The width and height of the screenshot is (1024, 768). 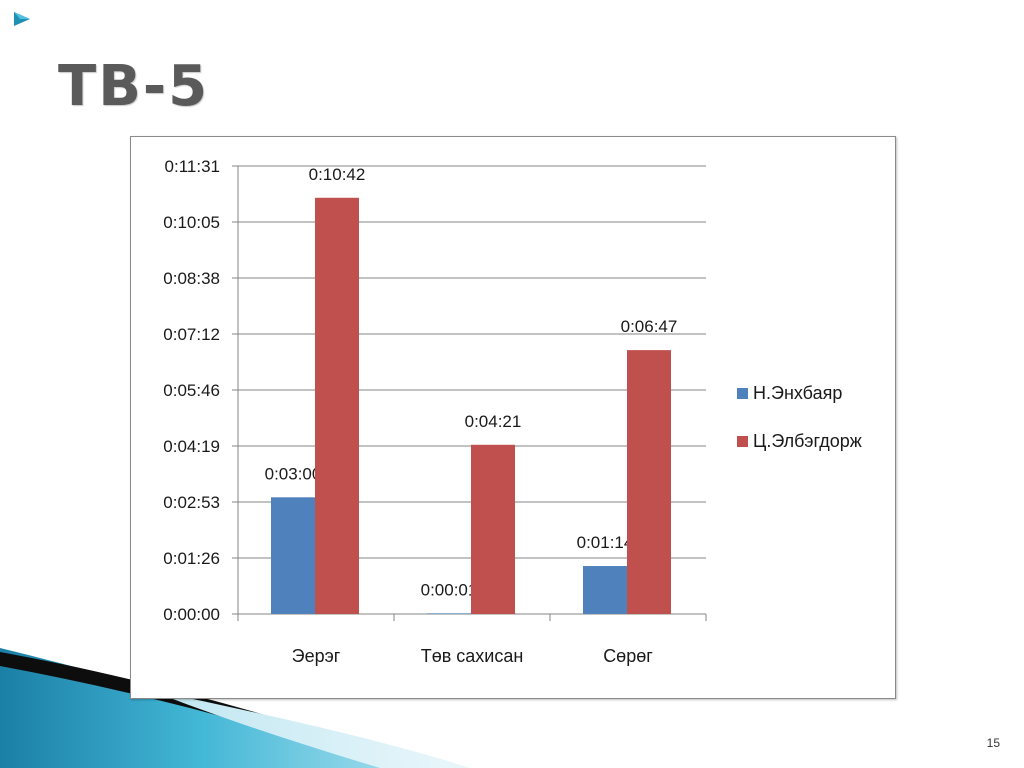 I want to click on y-tick-label: 0:01:26, so click(x=191, y=558).